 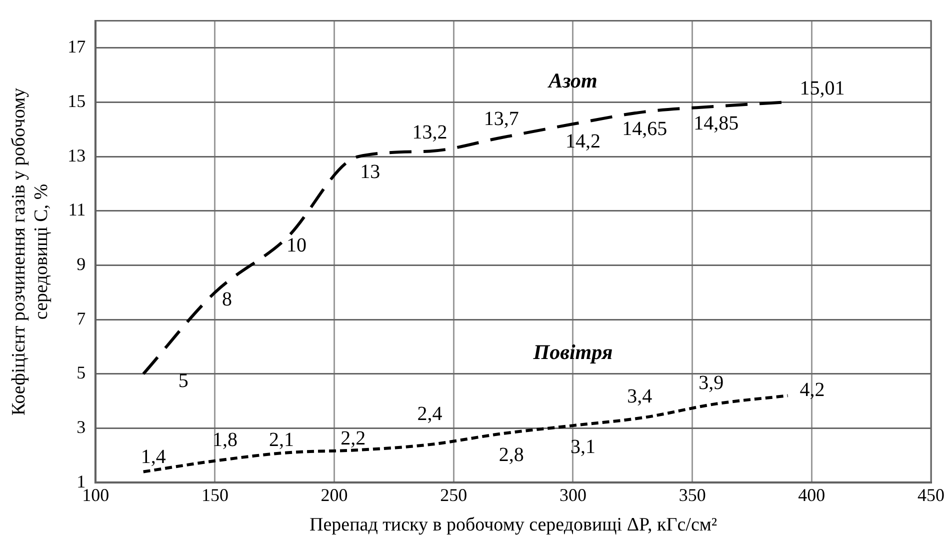 What do you see at coordinates (183, 381) in the screenshot?
I see `data-label: 5` at bounding box center [183, 381].